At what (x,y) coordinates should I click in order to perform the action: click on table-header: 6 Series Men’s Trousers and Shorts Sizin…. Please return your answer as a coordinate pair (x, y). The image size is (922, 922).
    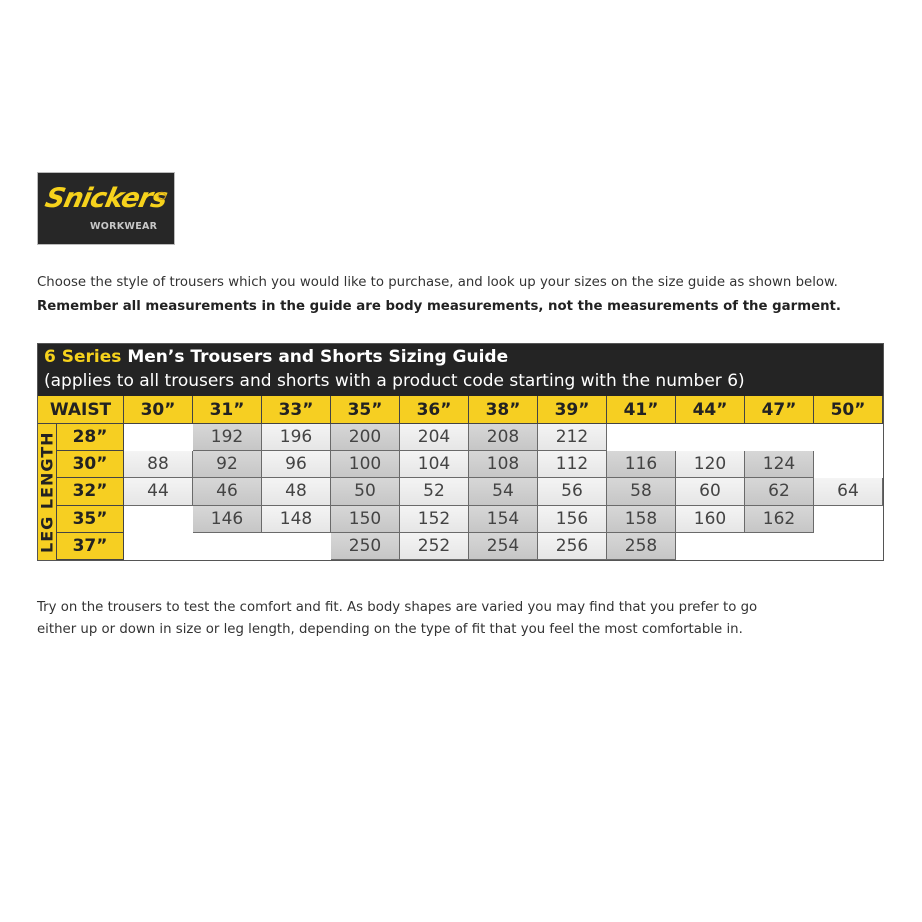
    Looking at the image, I should click on (460, 370).